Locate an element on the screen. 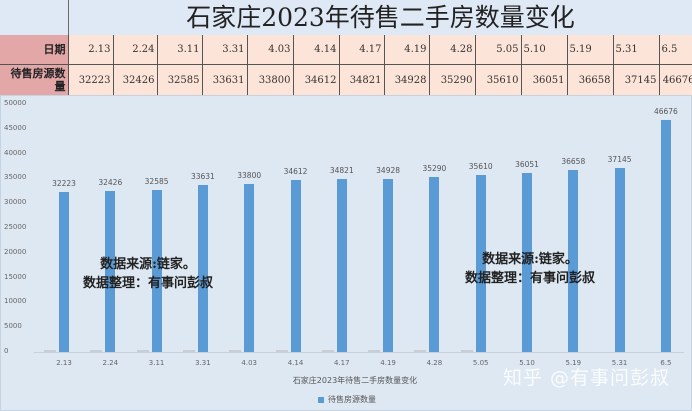 Image resolution: width=692 pixels, height=411 pixels. bar-value-label: 34821 is located at coordinates (341, 171).